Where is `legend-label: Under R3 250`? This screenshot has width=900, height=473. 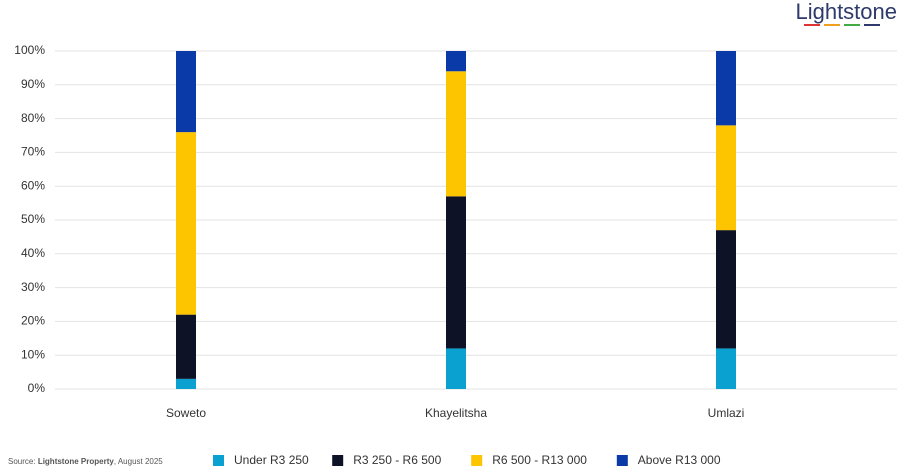 legend-label: Under R3 250 is located at coordinates (271, 460).